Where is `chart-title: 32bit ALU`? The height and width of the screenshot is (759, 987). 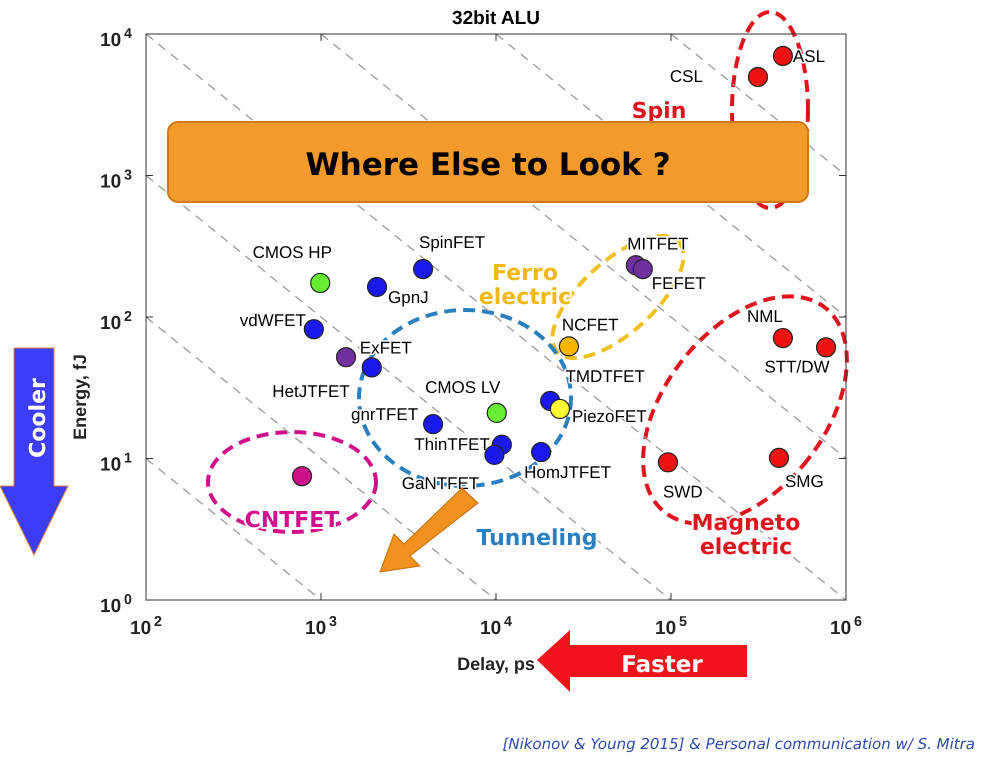 chart-title: 32bit ALU is located at coordinates (496, 18).